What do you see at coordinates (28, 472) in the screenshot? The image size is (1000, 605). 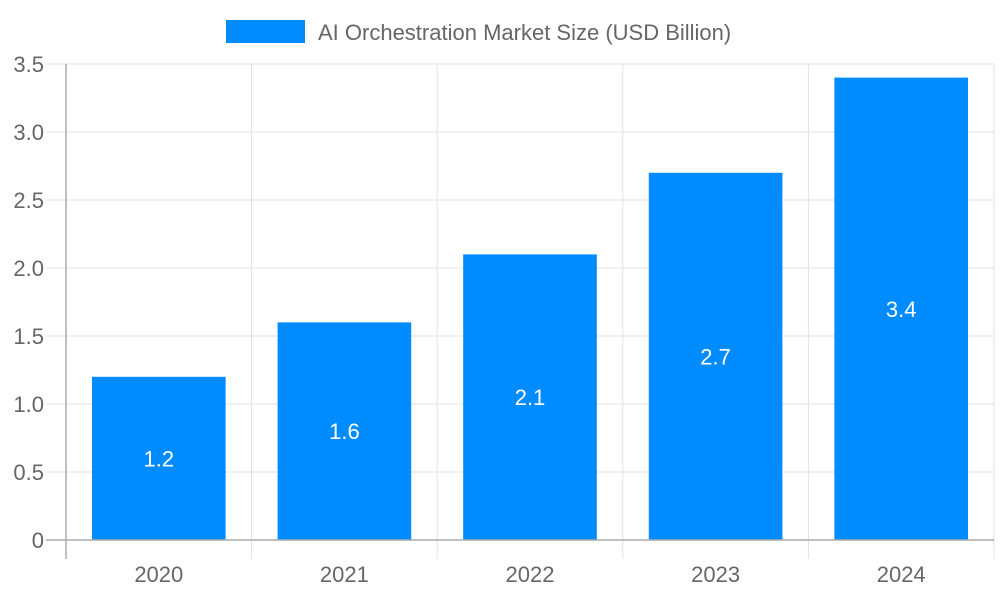 I see `y-tick-label: 0.5` at bounding box center [28, 472].